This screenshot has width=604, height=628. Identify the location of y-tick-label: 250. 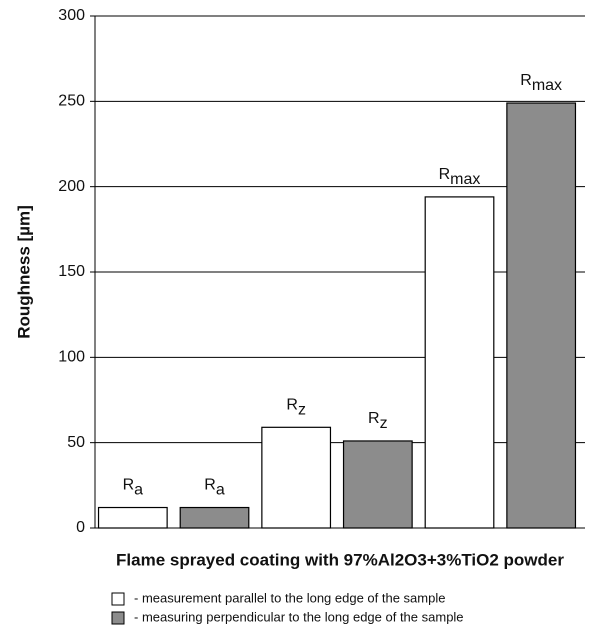
(71, 101).